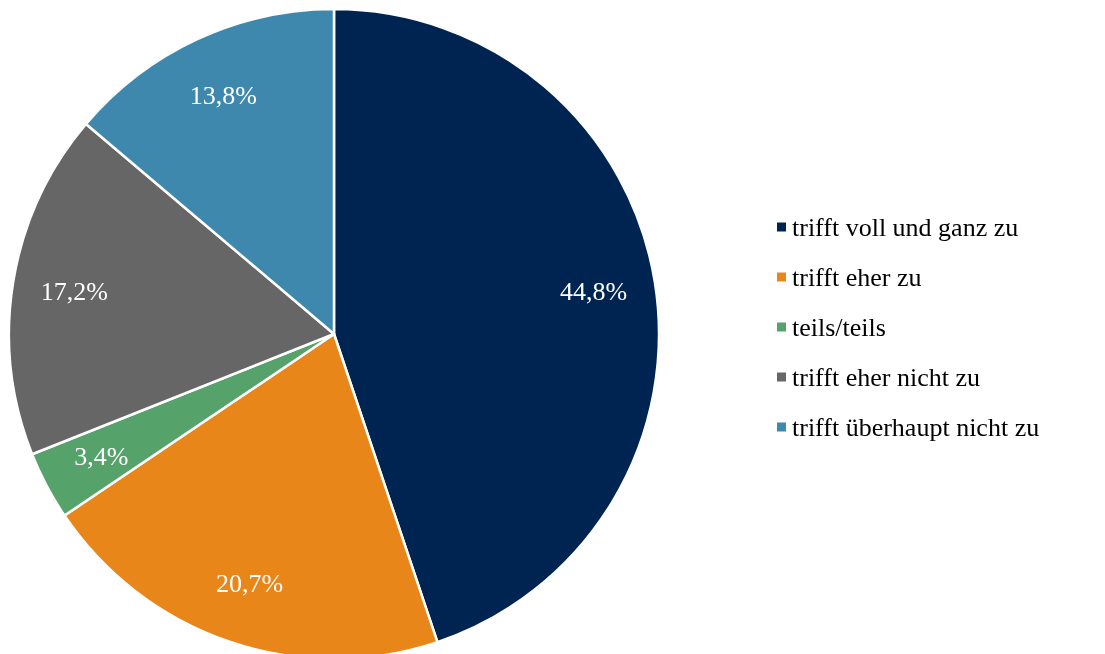 The image size is (1105, 654). Describe the element at coordinates (916, 427) in the screenshot. I see `legend-label: trifft überhaupt nicht zu` at that location.